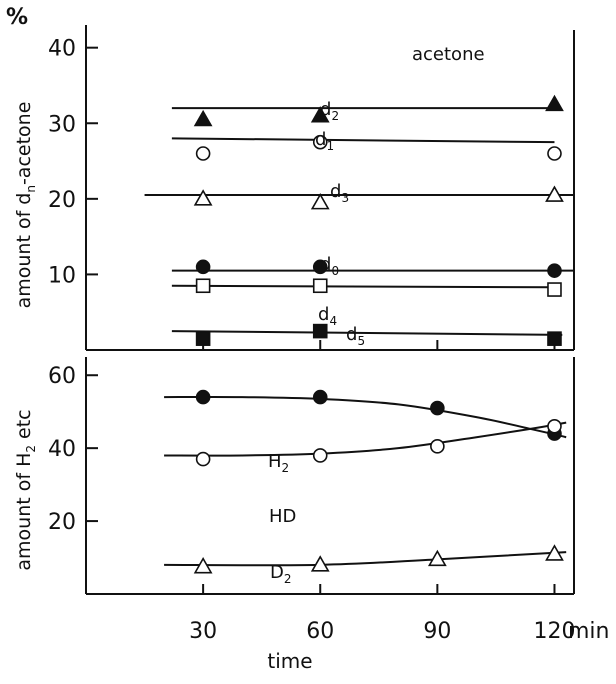 This screenshot has height=684, width=616. Describe the element at coordinates (25, 489) in the screenshot. I see `bottom-y-axis-title: amount of H2 etc` at that location.